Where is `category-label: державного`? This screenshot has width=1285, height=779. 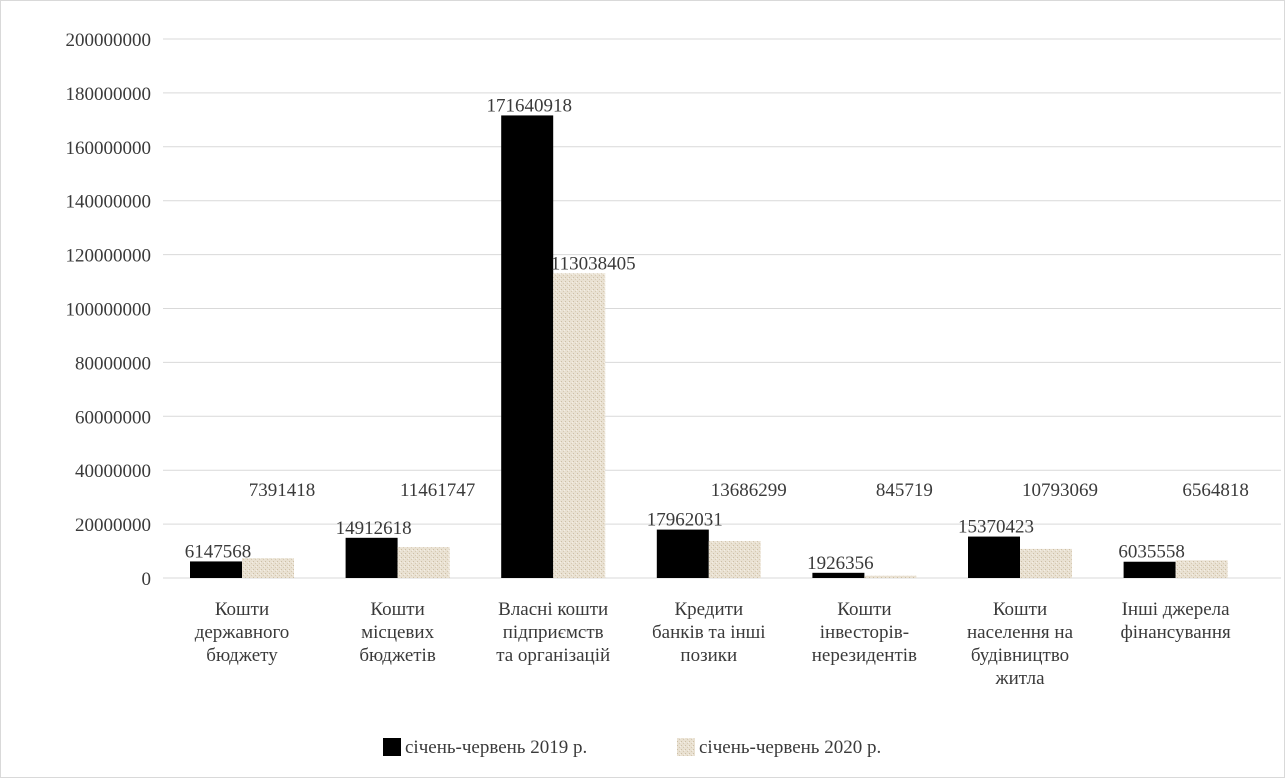
category-label: державного is located at coordinates (242, 632).